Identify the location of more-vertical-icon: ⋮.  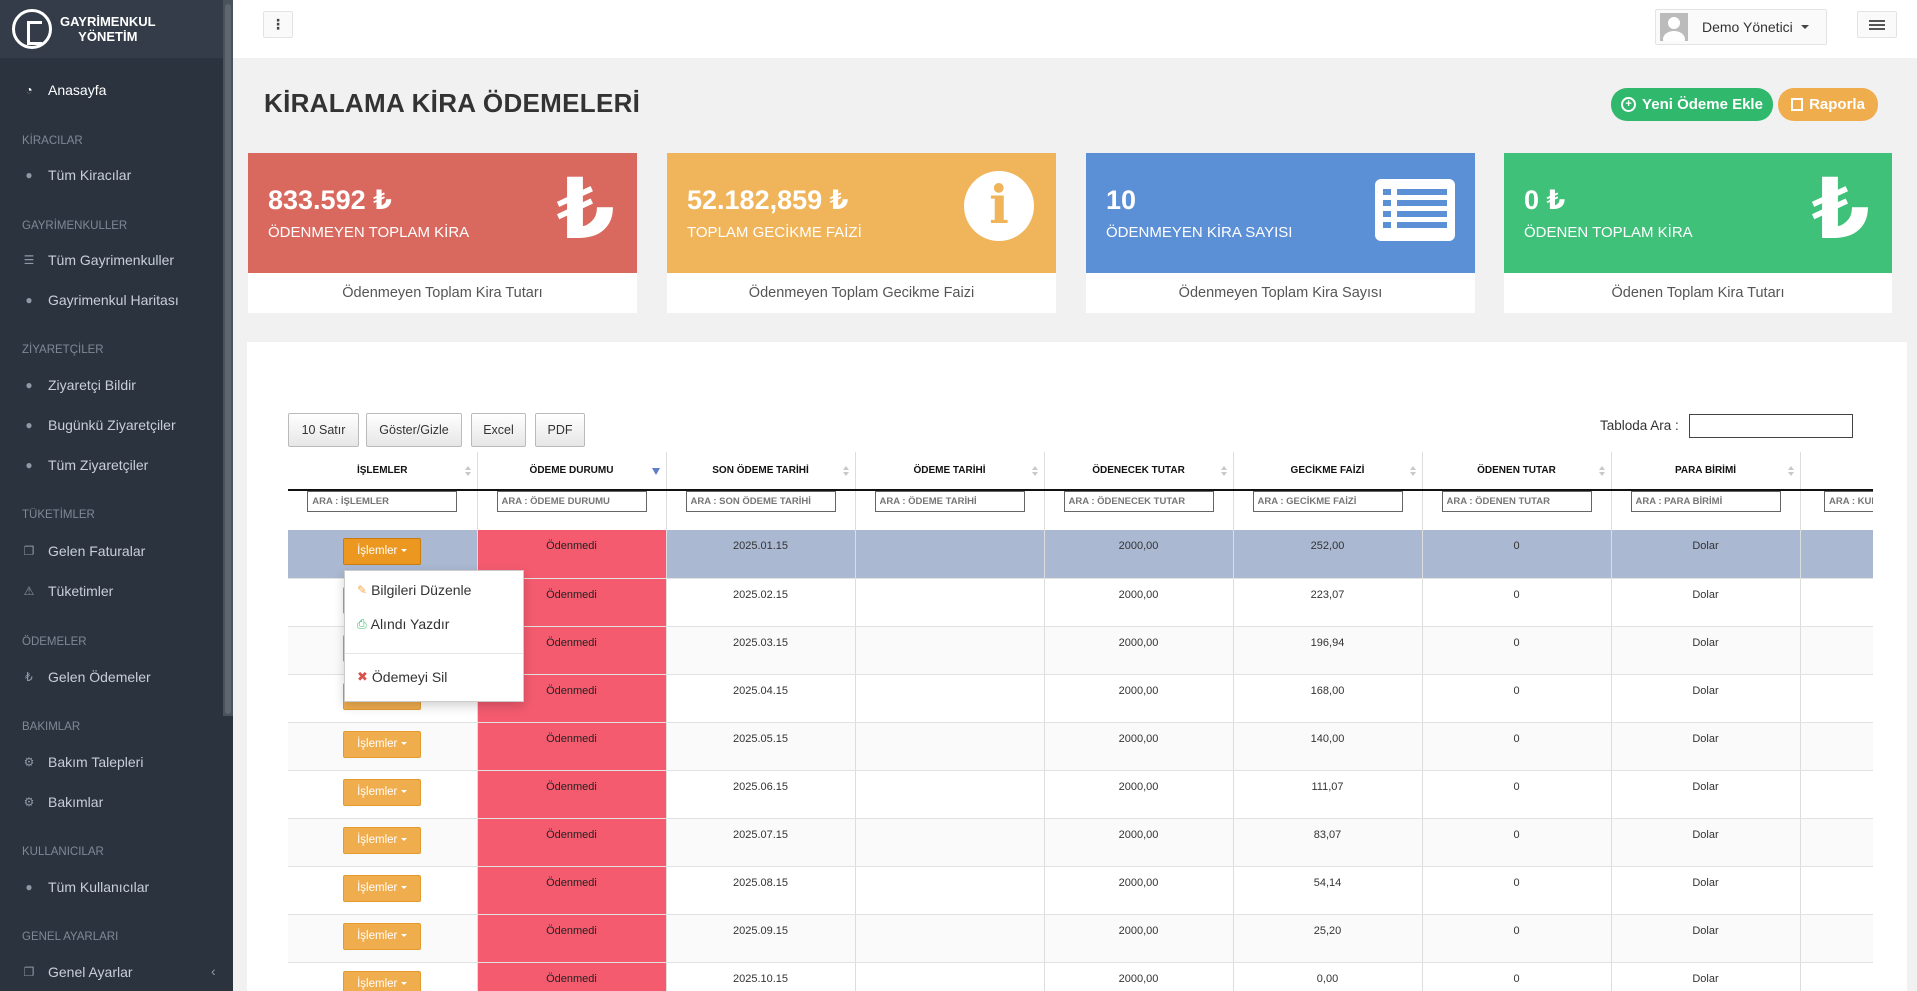
(278, 24).